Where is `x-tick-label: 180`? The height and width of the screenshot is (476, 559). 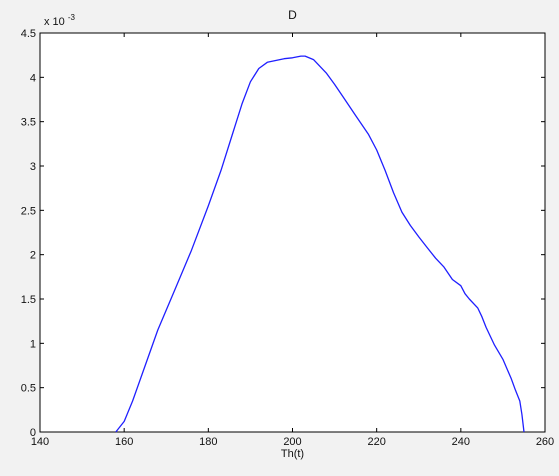
x-tick-label: 180 is located at coordinates (208, 442).